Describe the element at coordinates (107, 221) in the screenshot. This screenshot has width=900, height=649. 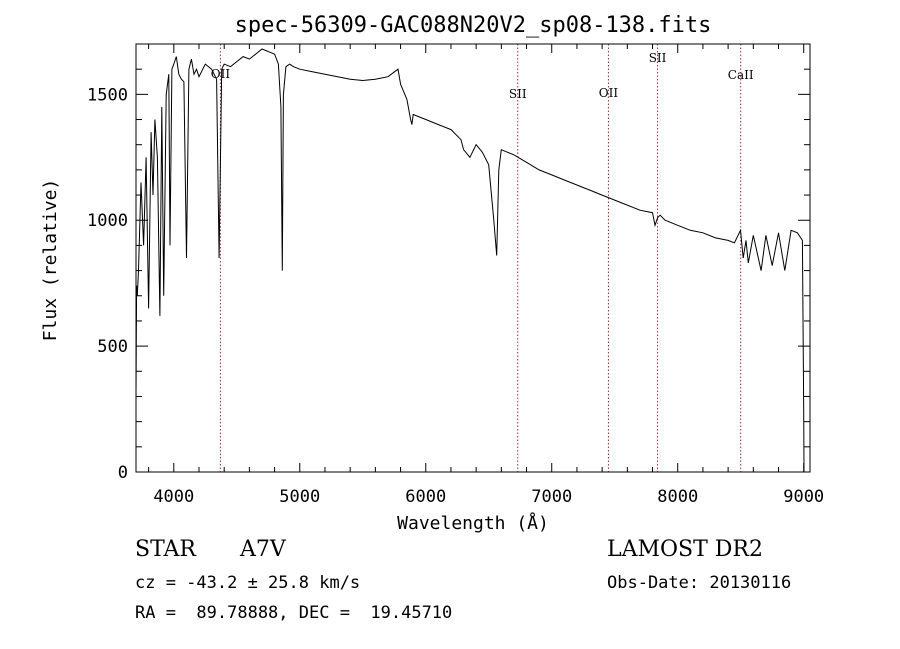
I see `y-tick-label: 1000` at that location.